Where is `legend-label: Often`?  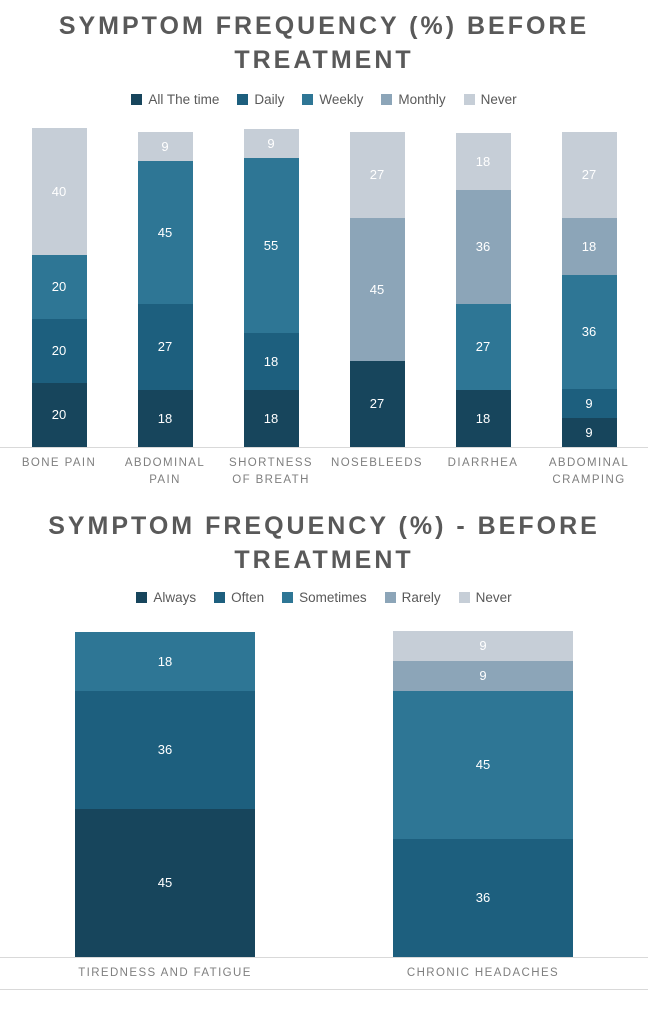 legend-label: Often is located at coordinates (248, 597).